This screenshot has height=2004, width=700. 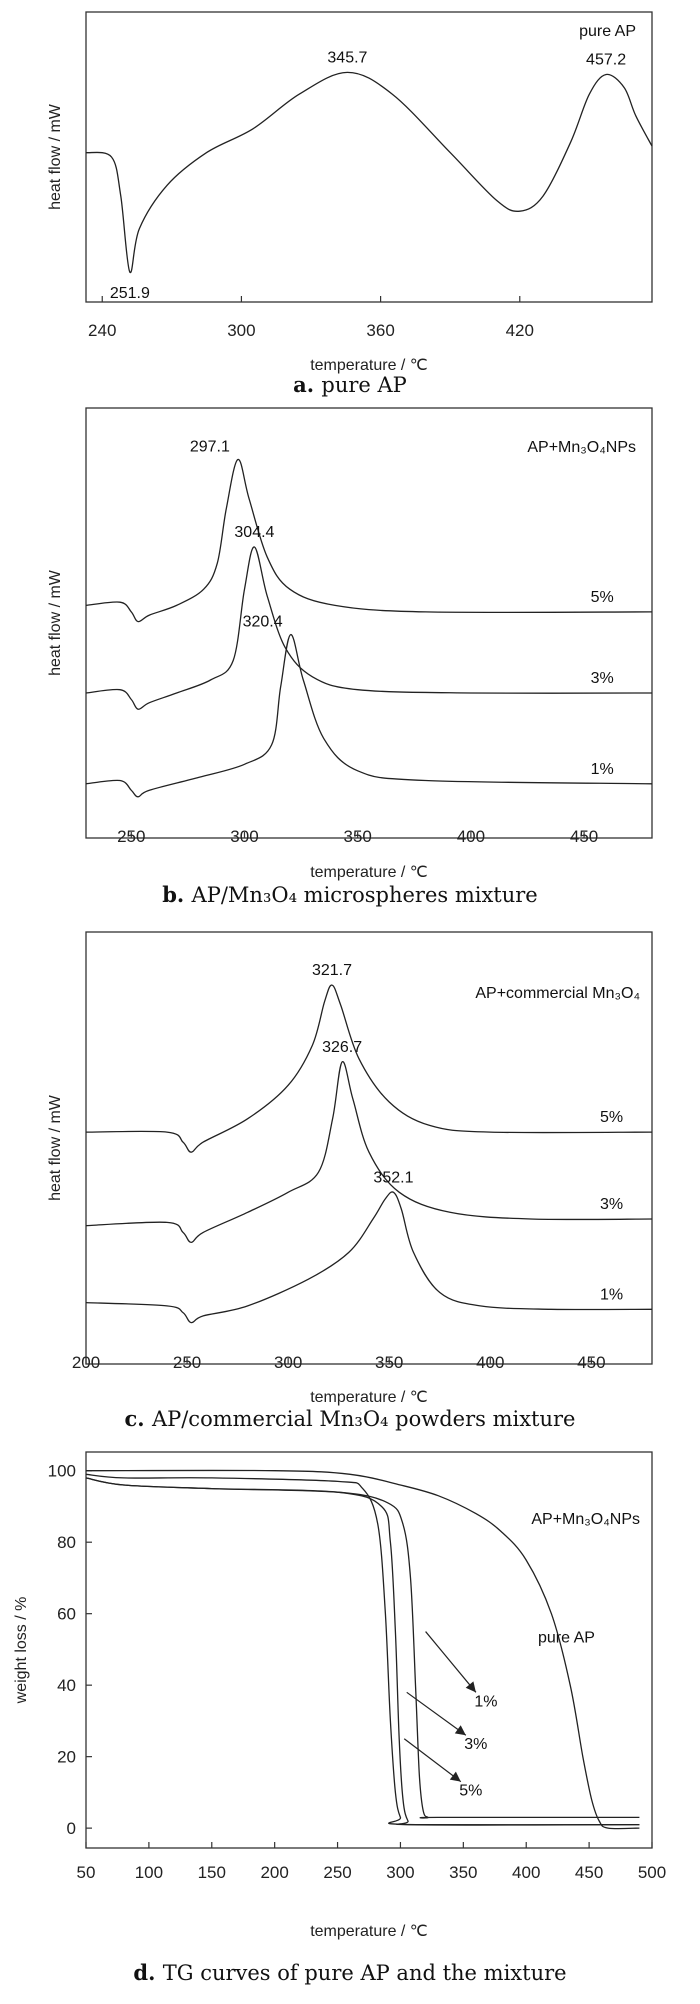 What do you see at coordinates (347, 57) in the screenshot?
I see `data-label: 345.7` at bounding box center [347, 57].